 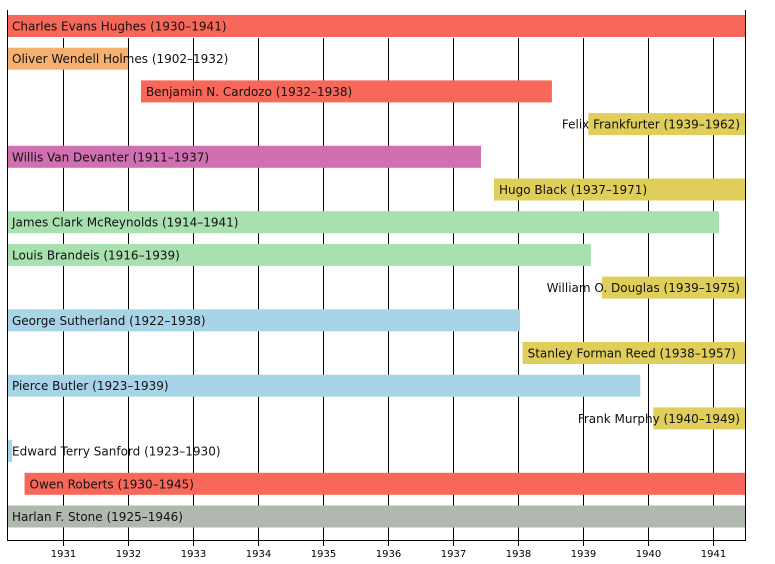 I want to click on bar-label: Frank Murphy (1940–1949), so click(x=659, y=419).